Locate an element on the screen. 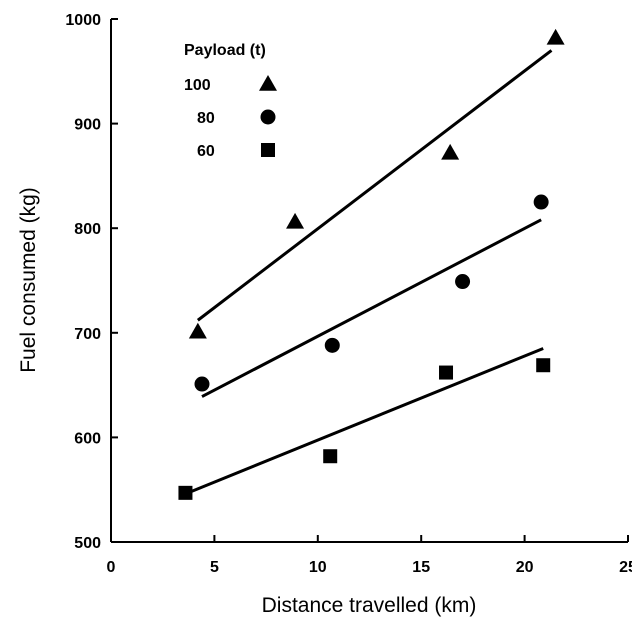 The width and height of the screenshot is (632, 622). x-tick-label-0: 0 is located at coordinates (111, 567).